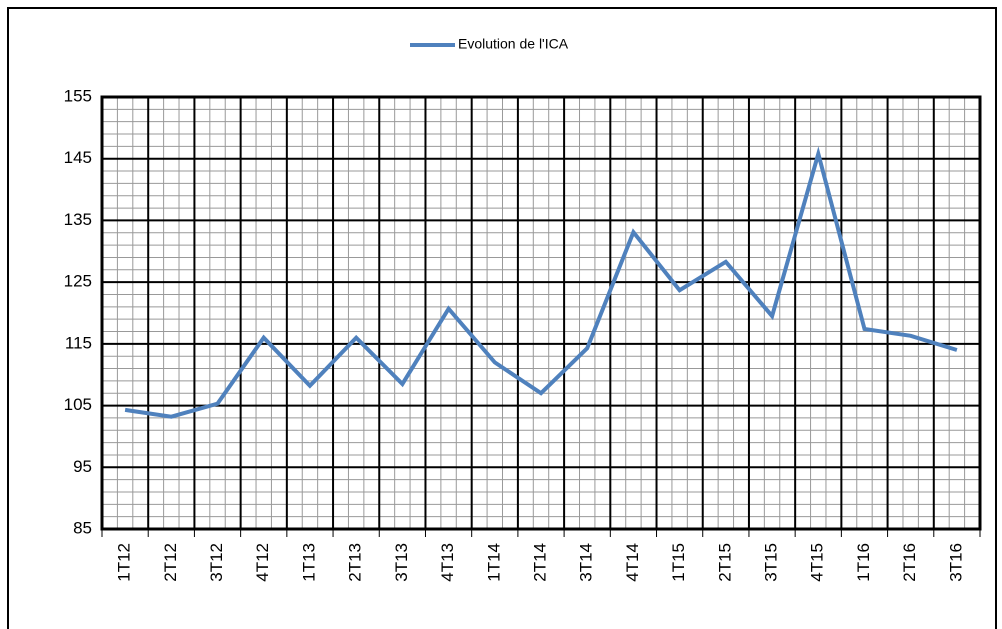 The image size is (1002, 629). I want to click on x-tick-label: 1T13, so click(308, 562).